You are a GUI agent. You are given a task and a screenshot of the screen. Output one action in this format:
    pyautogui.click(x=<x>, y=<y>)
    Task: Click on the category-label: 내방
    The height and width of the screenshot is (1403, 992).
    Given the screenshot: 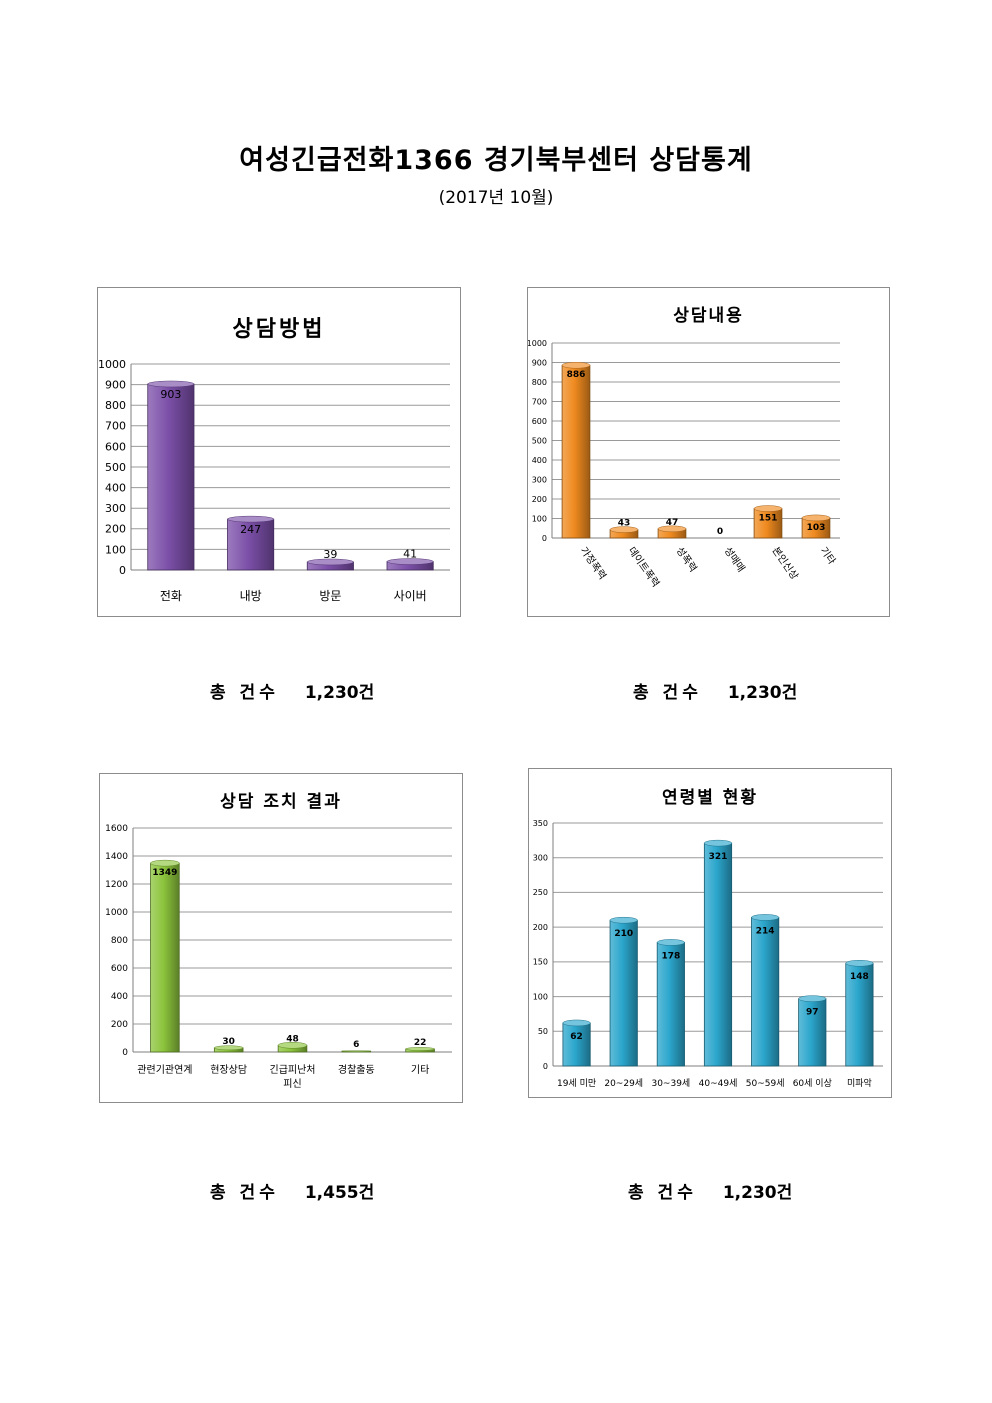 What is the action you would take?
    pyautogui.click(x=251, y=596)
    